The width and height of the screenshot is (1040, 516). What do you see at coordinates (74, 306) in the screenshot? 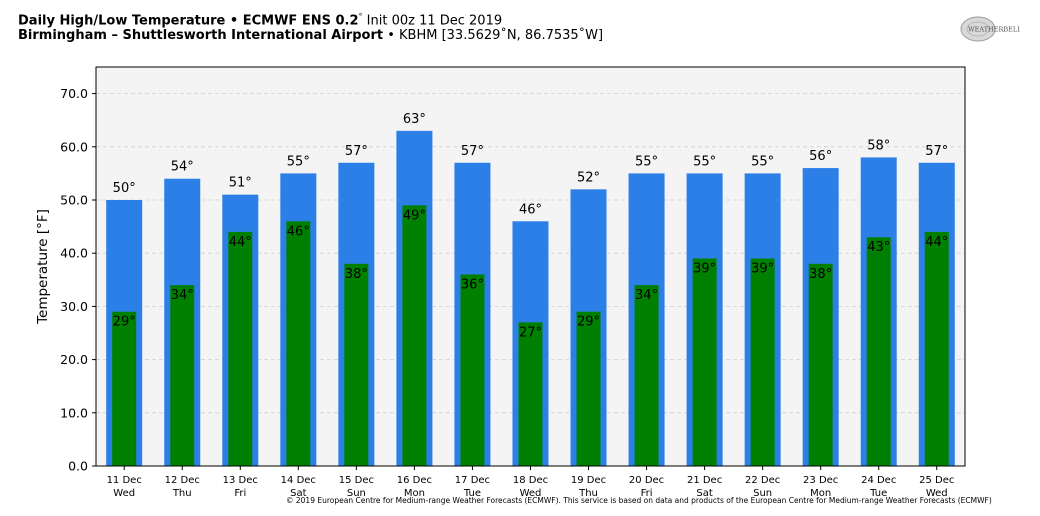
I see `y-tick-label: 30.0` at bounding box center [74, 306].